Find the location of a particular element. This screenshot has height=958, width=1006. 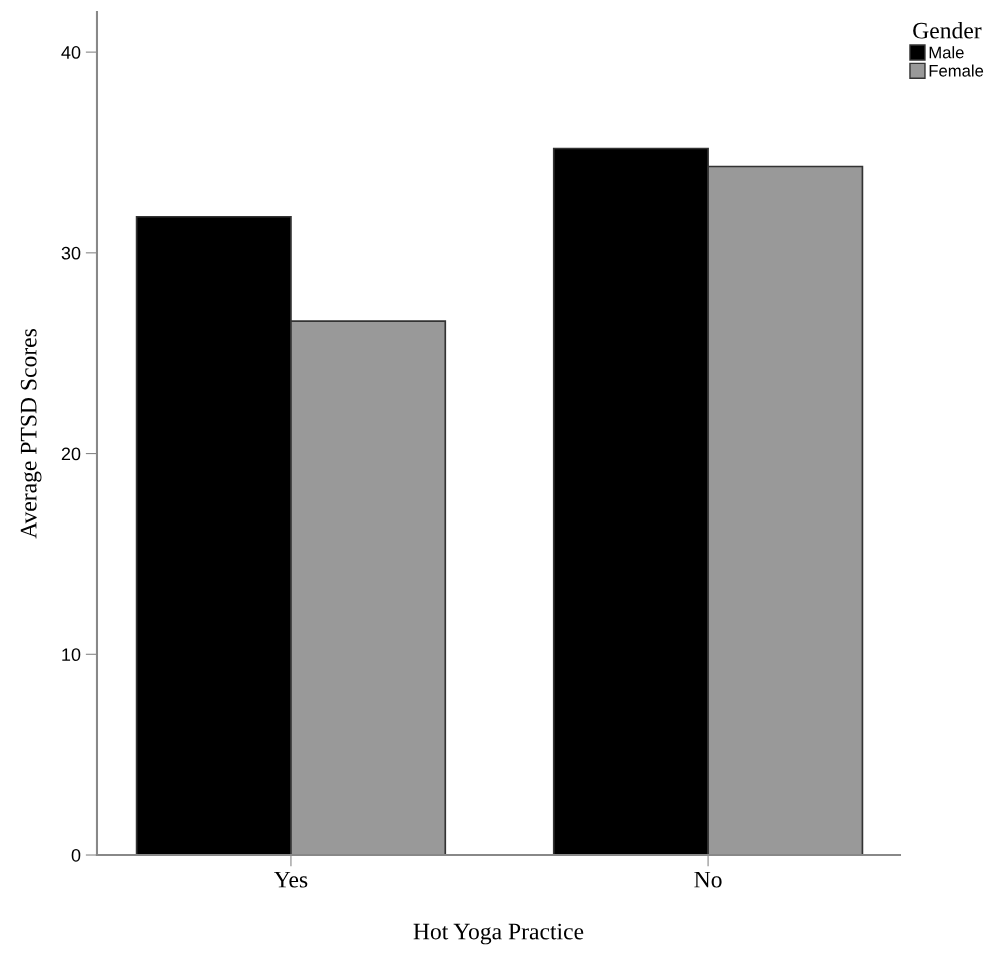

y-tick-label: 30 is located at coordinates (71, 253).